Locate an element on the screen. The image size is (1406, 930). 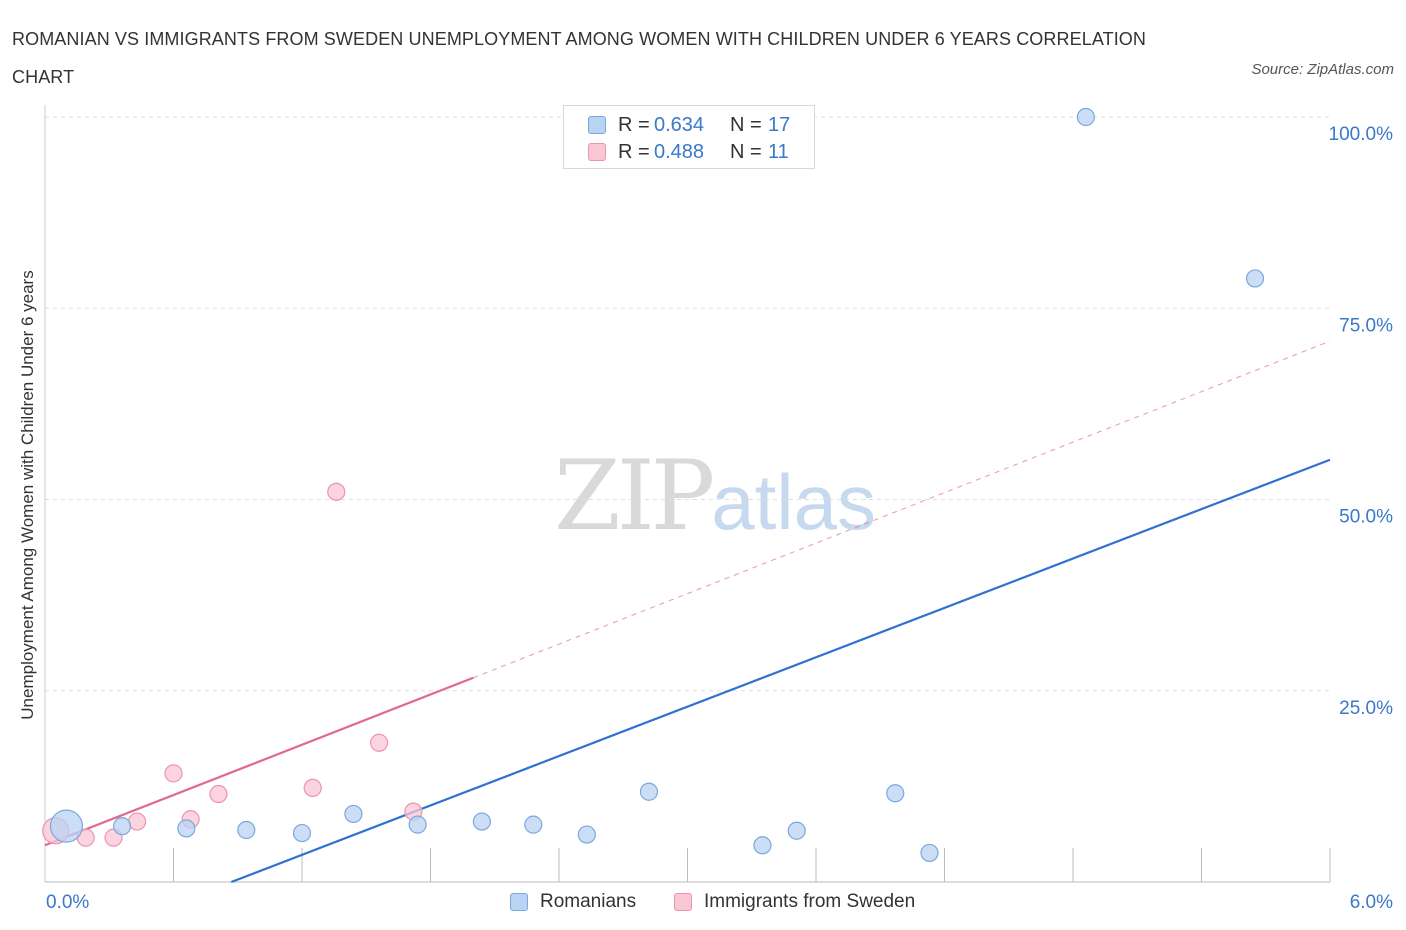
sweden-trend-line is located at coordinates (259, 761).